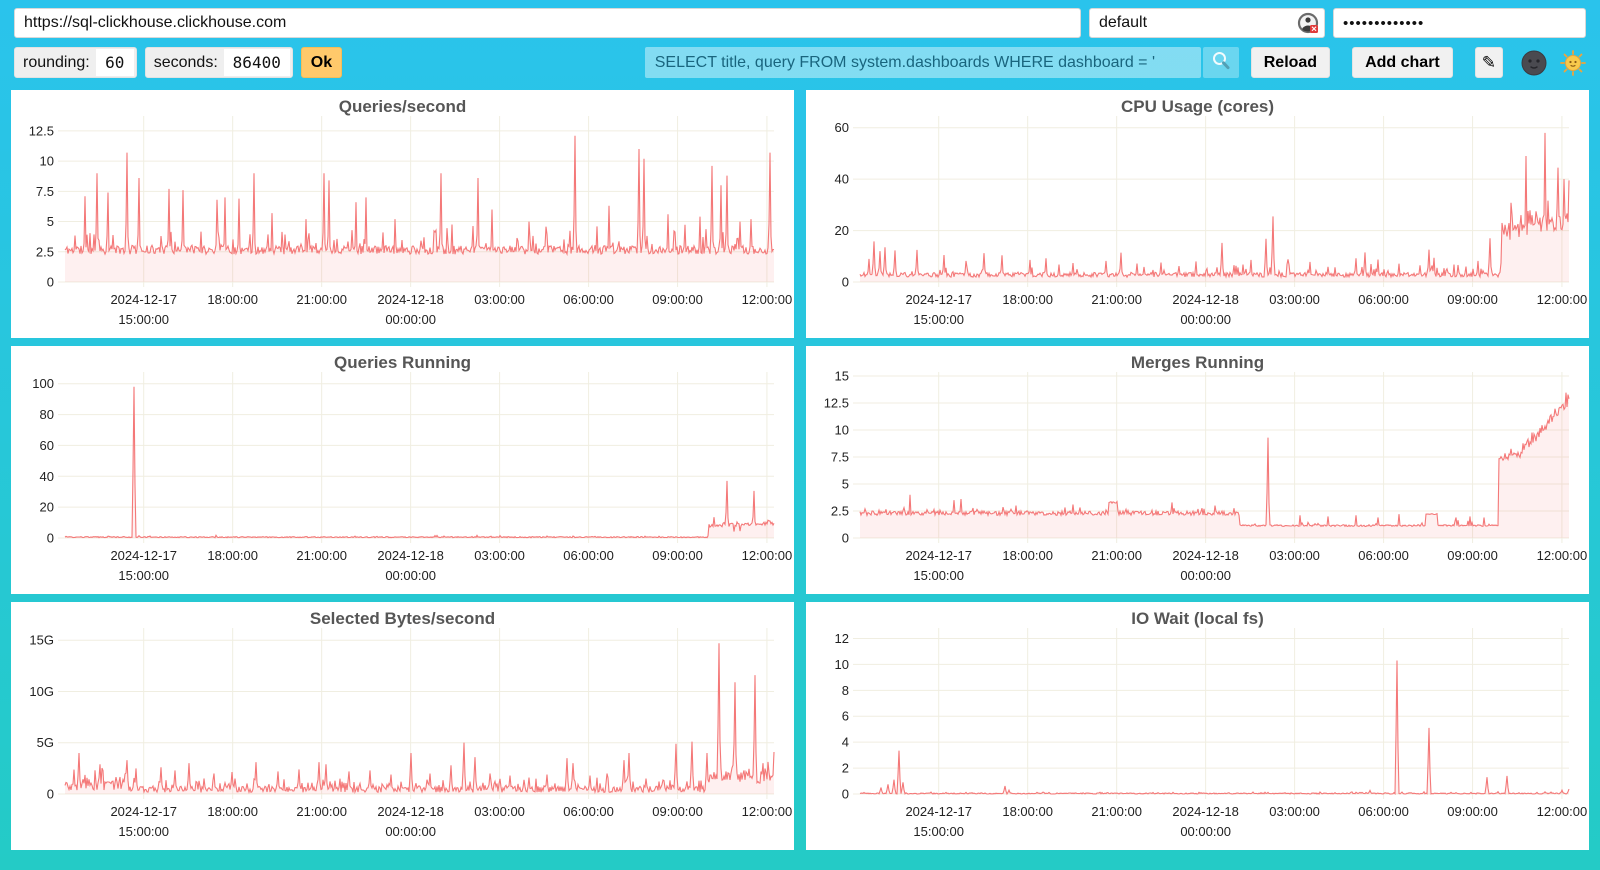 This screenshot has height=870, width=1600. I want to click on toolbar: rounding: seconds: Ok Reload Add chart ✎, so click(800, 58).